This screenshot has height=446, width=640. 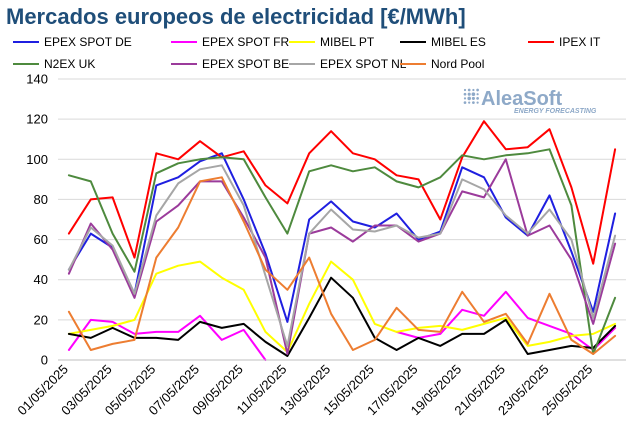 I want to click on legend-item-epex-spot-nl: EPEX SPOT NL, so click(x=347, y=64).